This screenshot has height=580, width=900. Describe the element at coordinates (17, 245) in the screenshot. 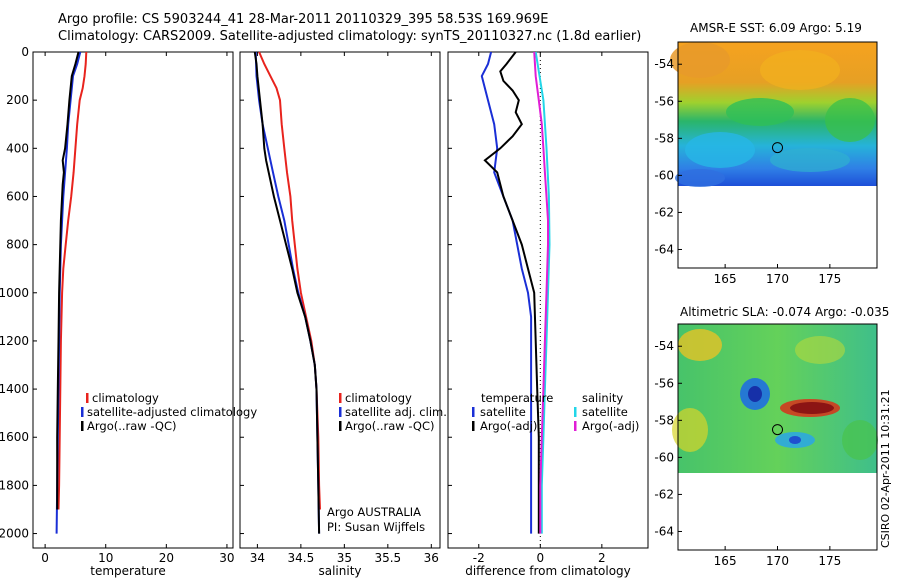

I see `y-tick-label: 800` at that location.